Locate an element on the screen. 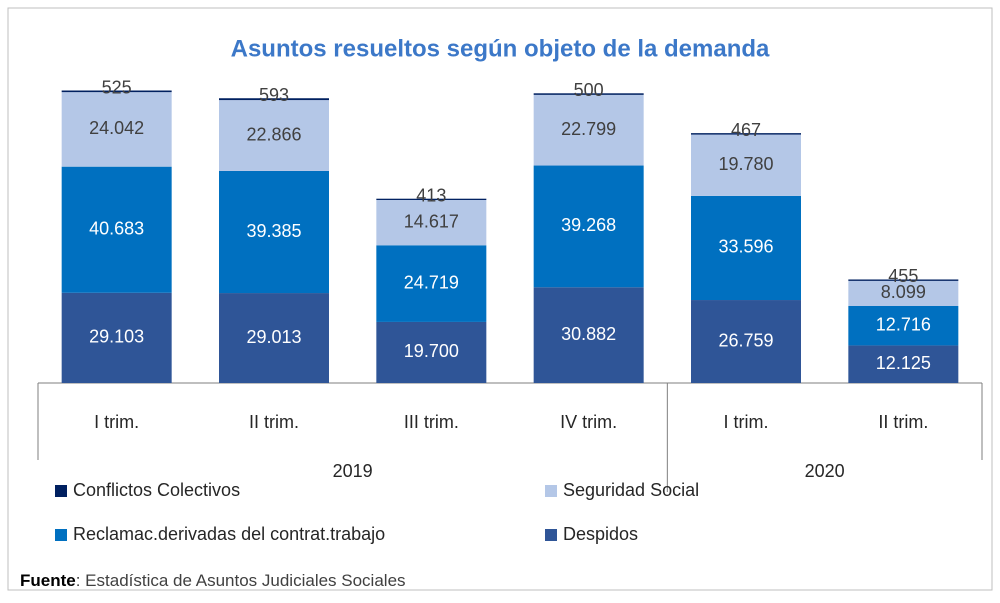  data-label: 22.799 is located at coordinates (588, 129).